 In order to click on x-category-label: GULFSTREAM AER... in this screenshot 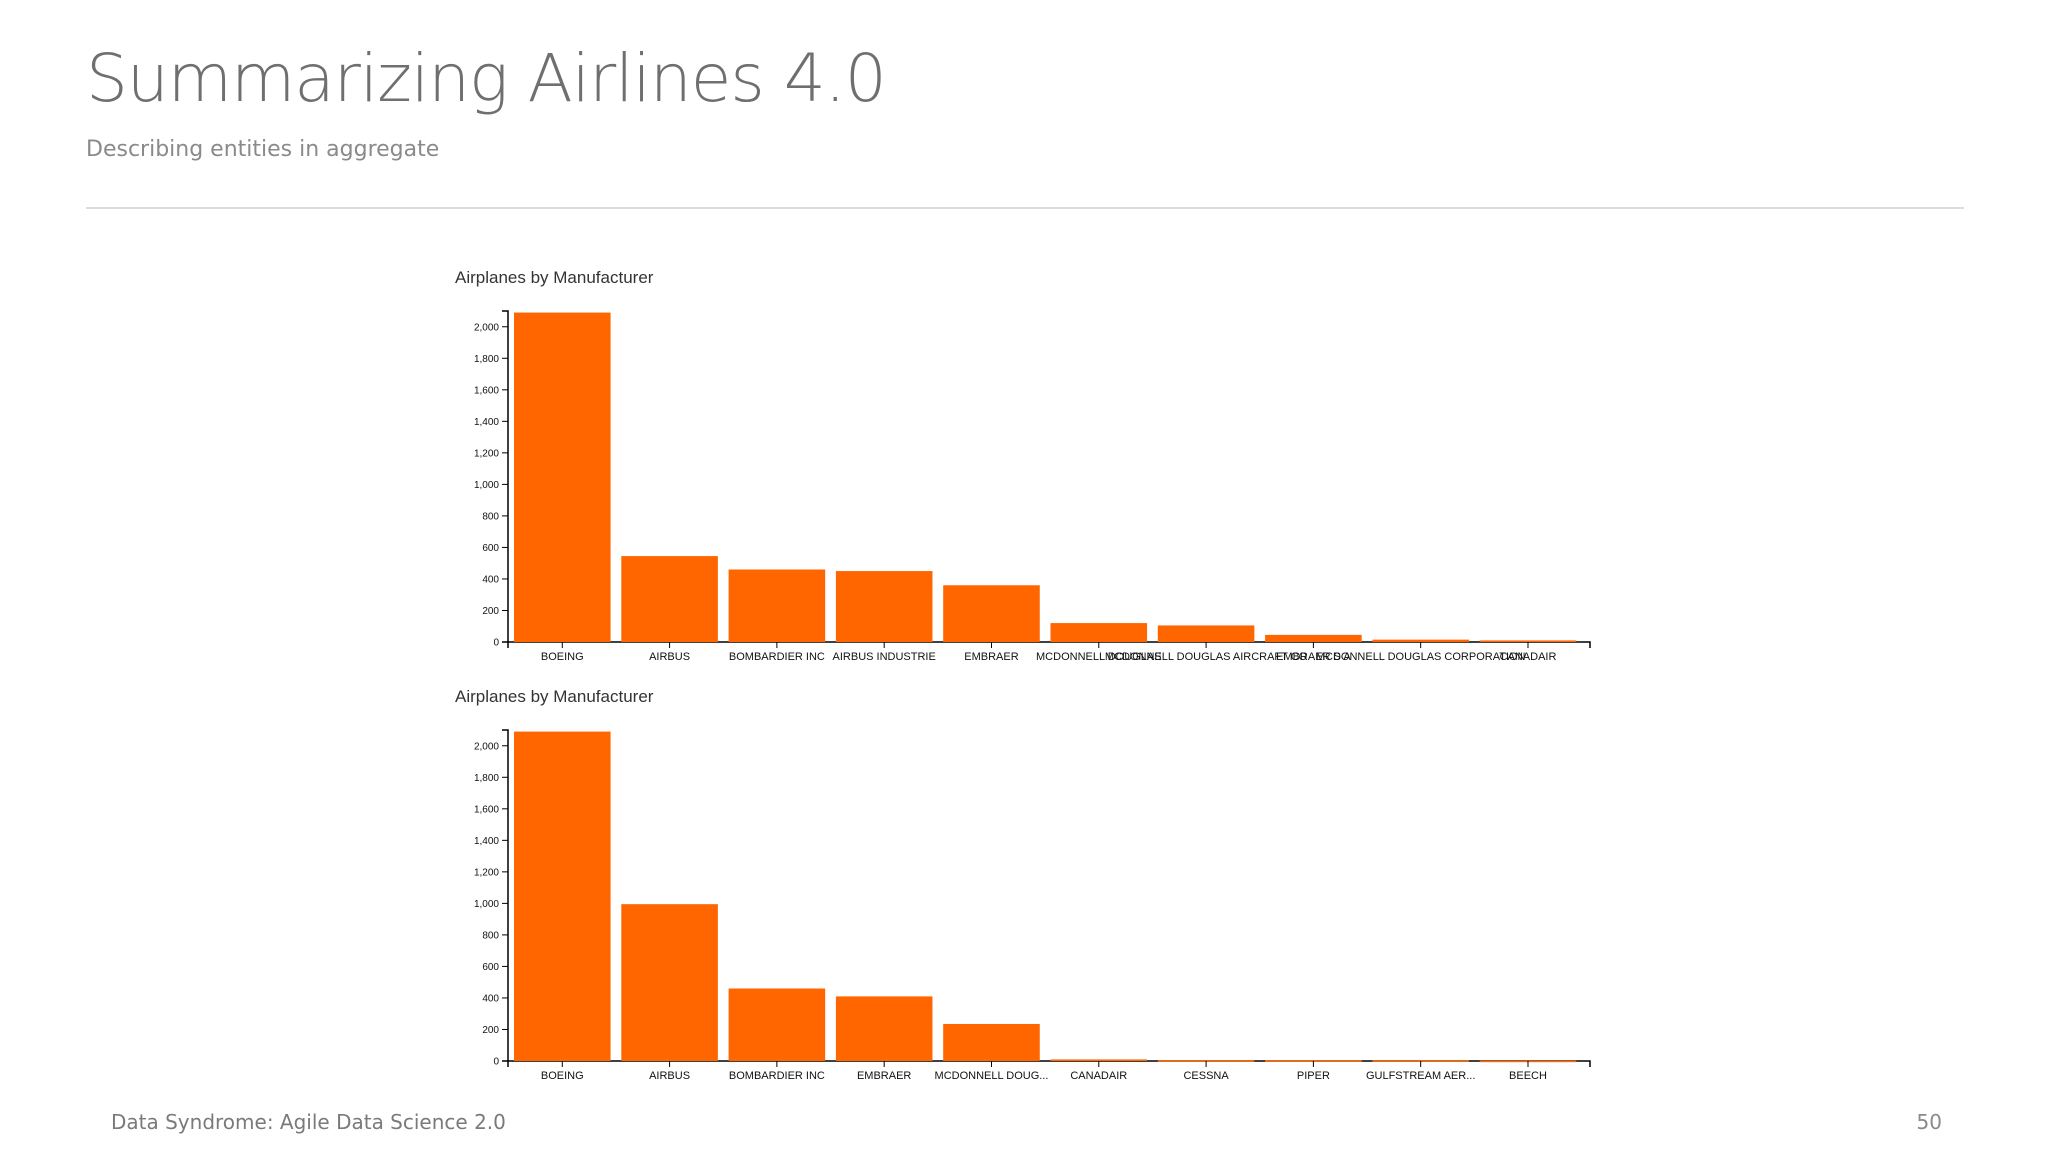, I will do `click(1420, 1076)`.